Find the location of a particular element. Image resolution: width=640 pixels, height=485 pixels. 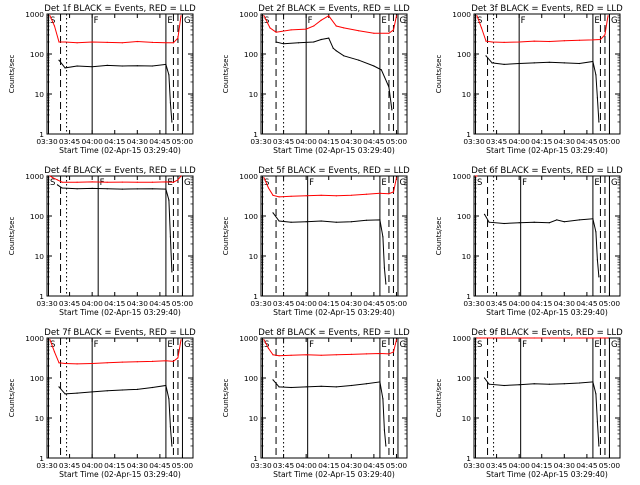

marker-label: E is located at coordinates (169, 21).